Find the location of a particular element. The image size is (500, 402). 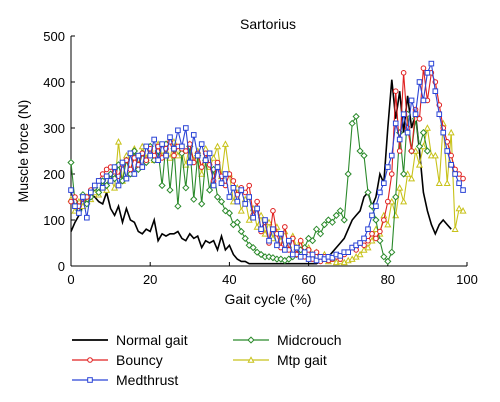

y-tick-label: 500 is located at coordinates (54, 36).